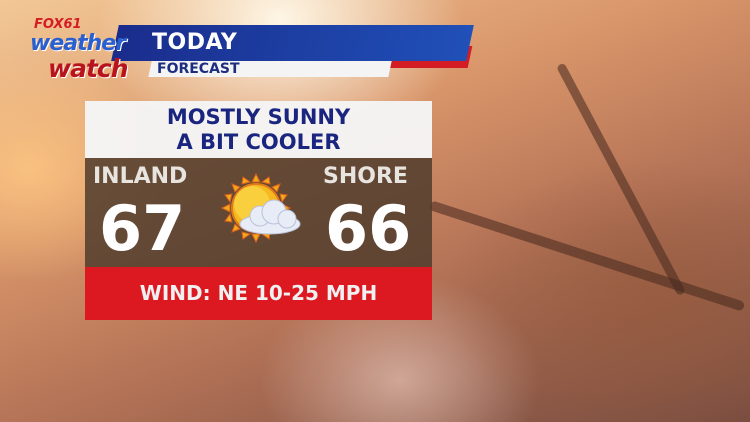  What do you see at coordinates (258, 293) in the screenshot?
I see `wind-info: WIND: NE 10-25 MPH` at bounding box center [258, 293].